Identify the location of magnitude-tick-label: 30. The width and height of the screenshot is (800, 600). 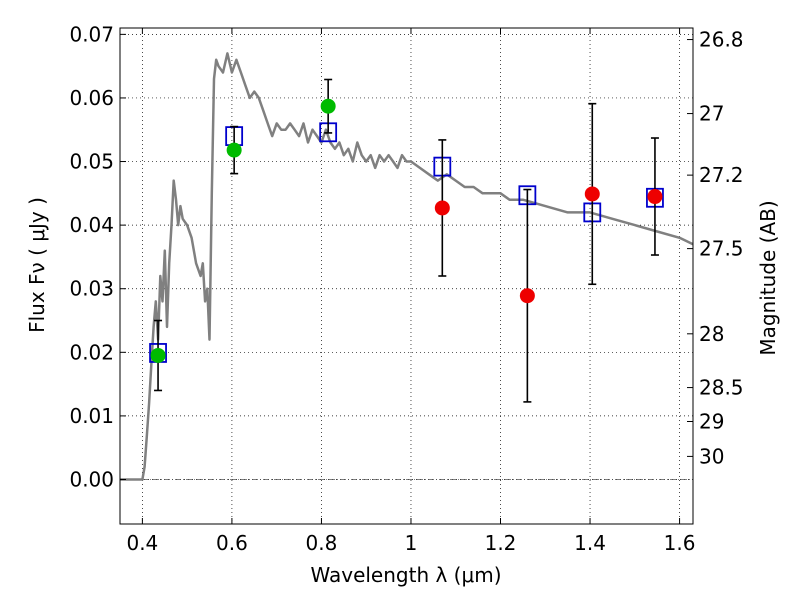
(711, 456).